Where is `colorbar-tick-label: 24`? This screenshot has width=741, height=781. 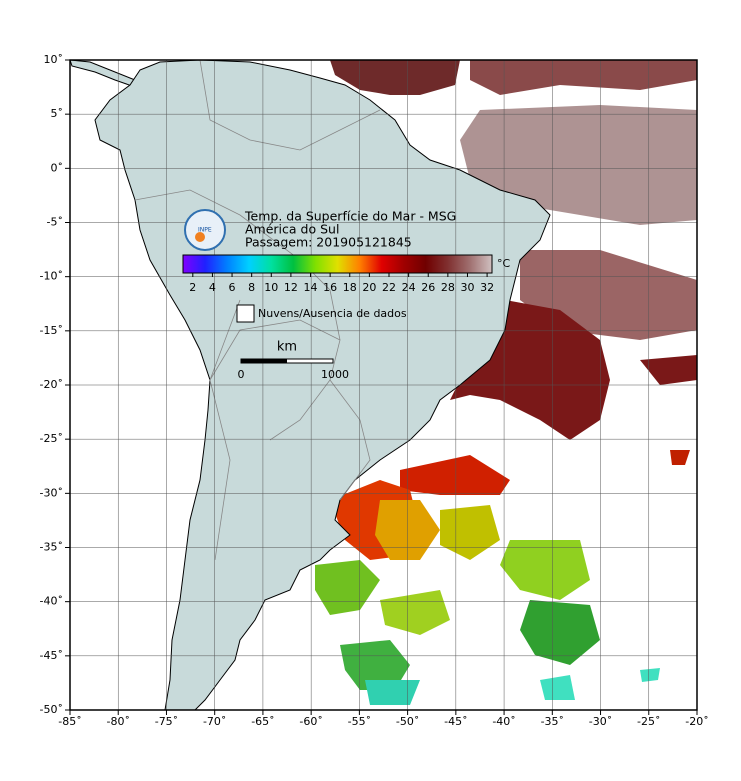
colorbar-tick-label: 24 is located at coordinates (409, 287).